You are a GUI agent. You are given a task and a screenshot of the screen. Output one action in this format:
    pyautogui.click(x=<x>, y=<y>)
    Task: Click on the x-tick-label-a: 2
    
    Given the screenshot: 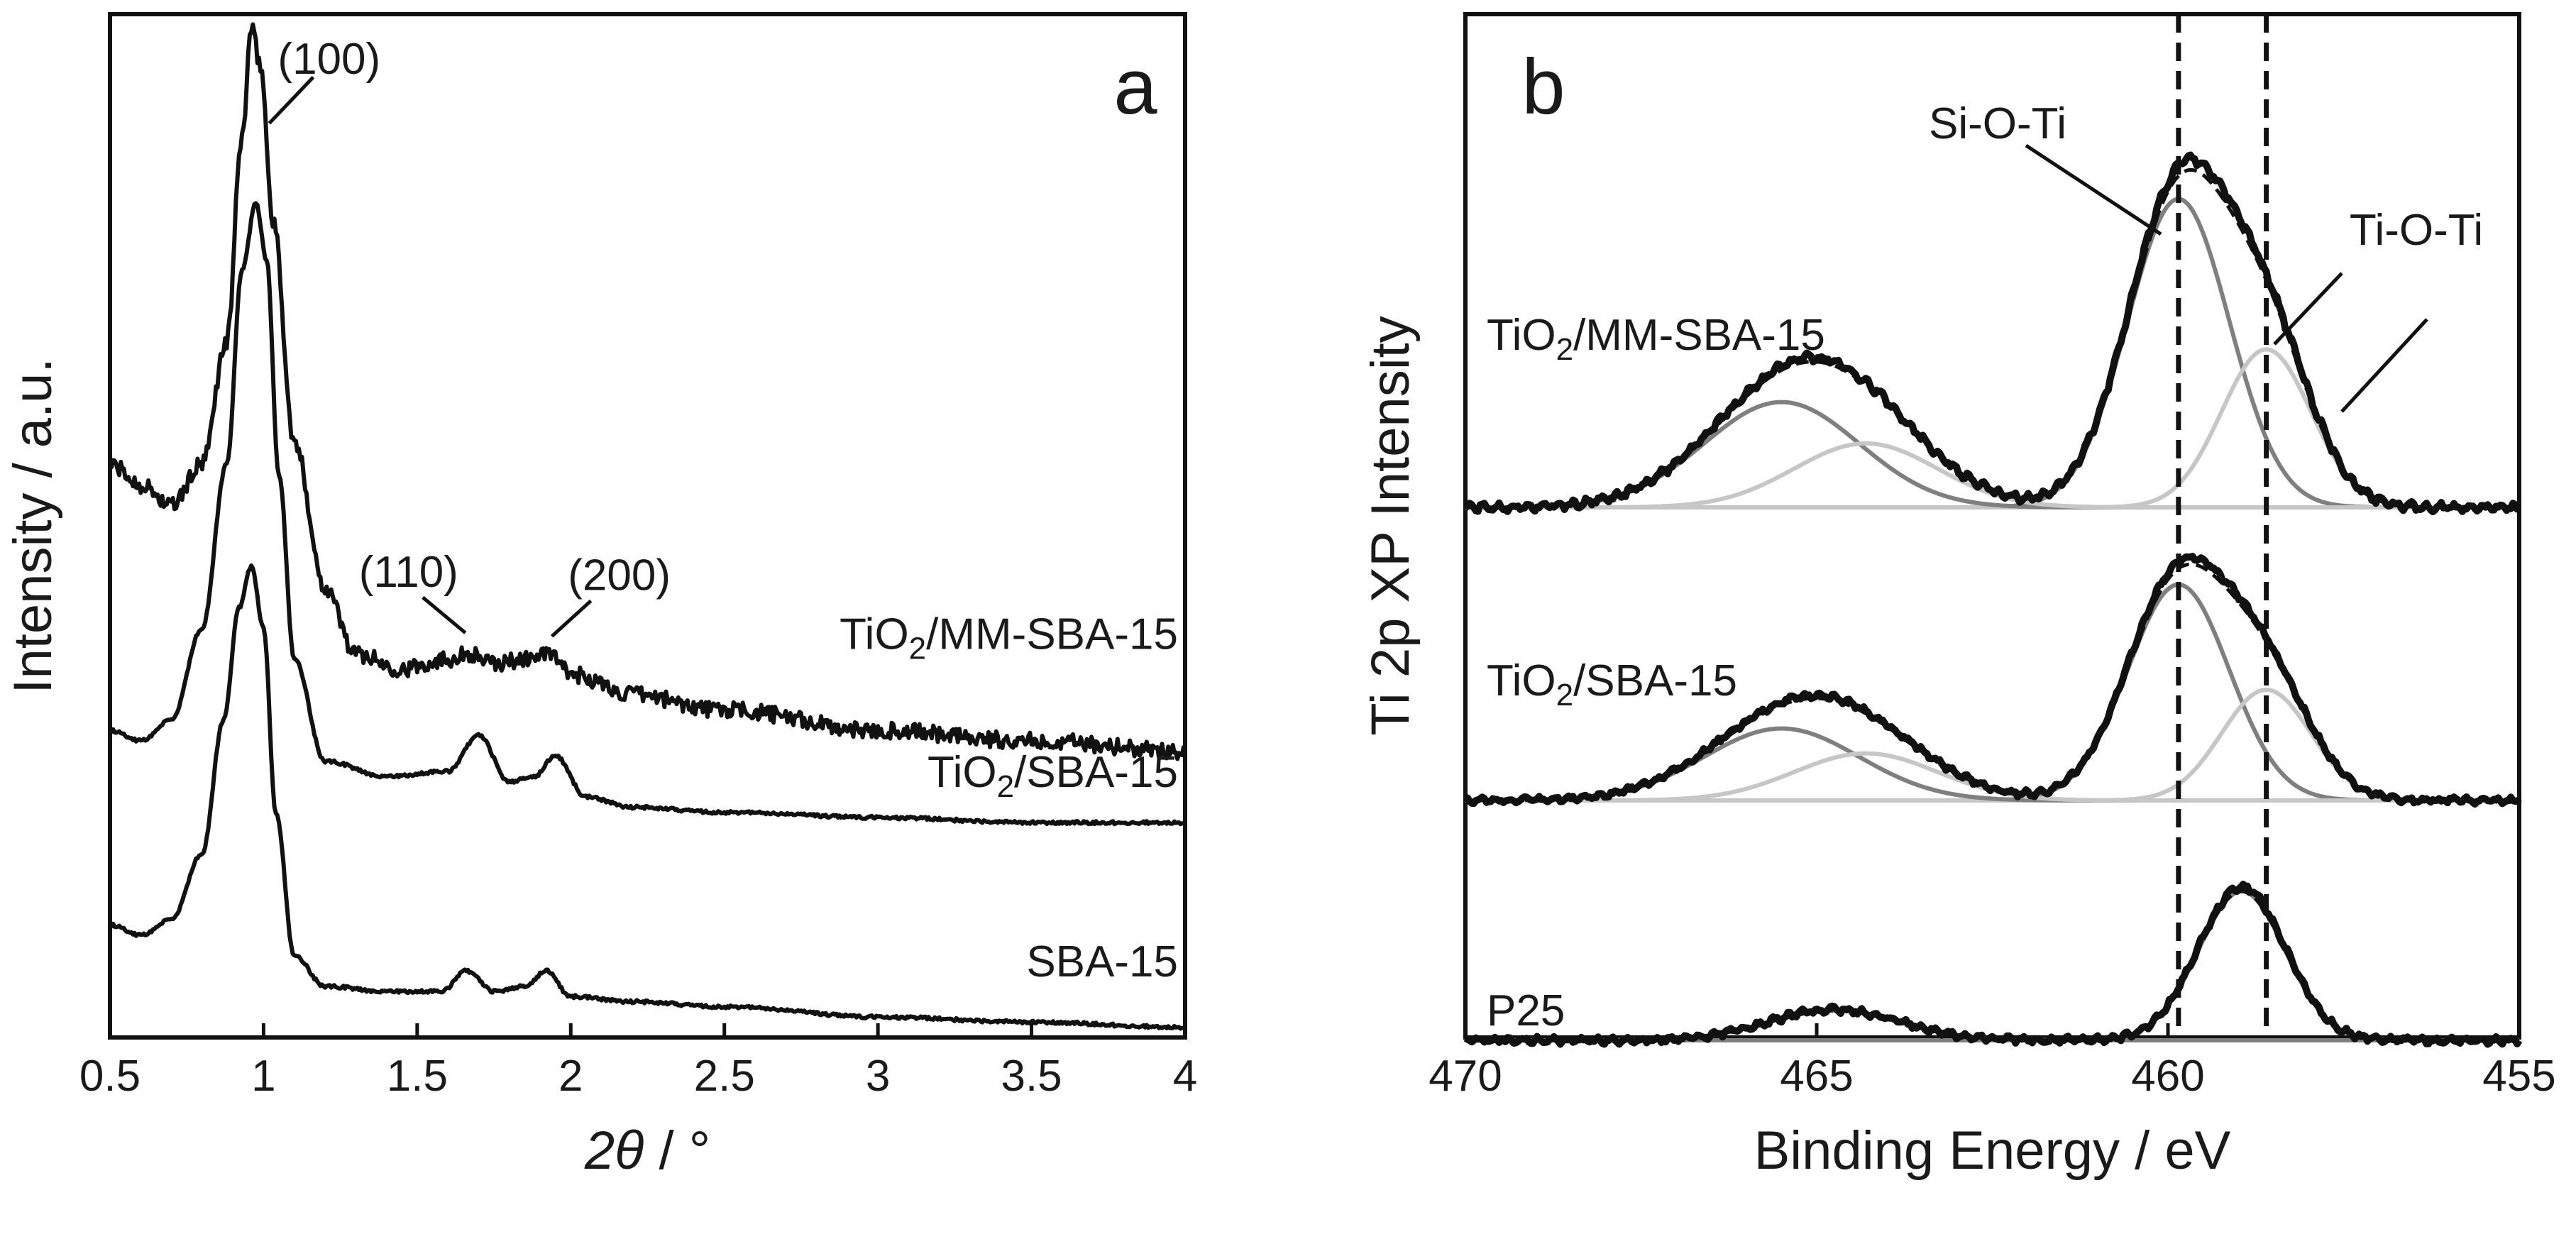 What is the action you would take?
    pyautogui.click(x=570, y=1076)
    